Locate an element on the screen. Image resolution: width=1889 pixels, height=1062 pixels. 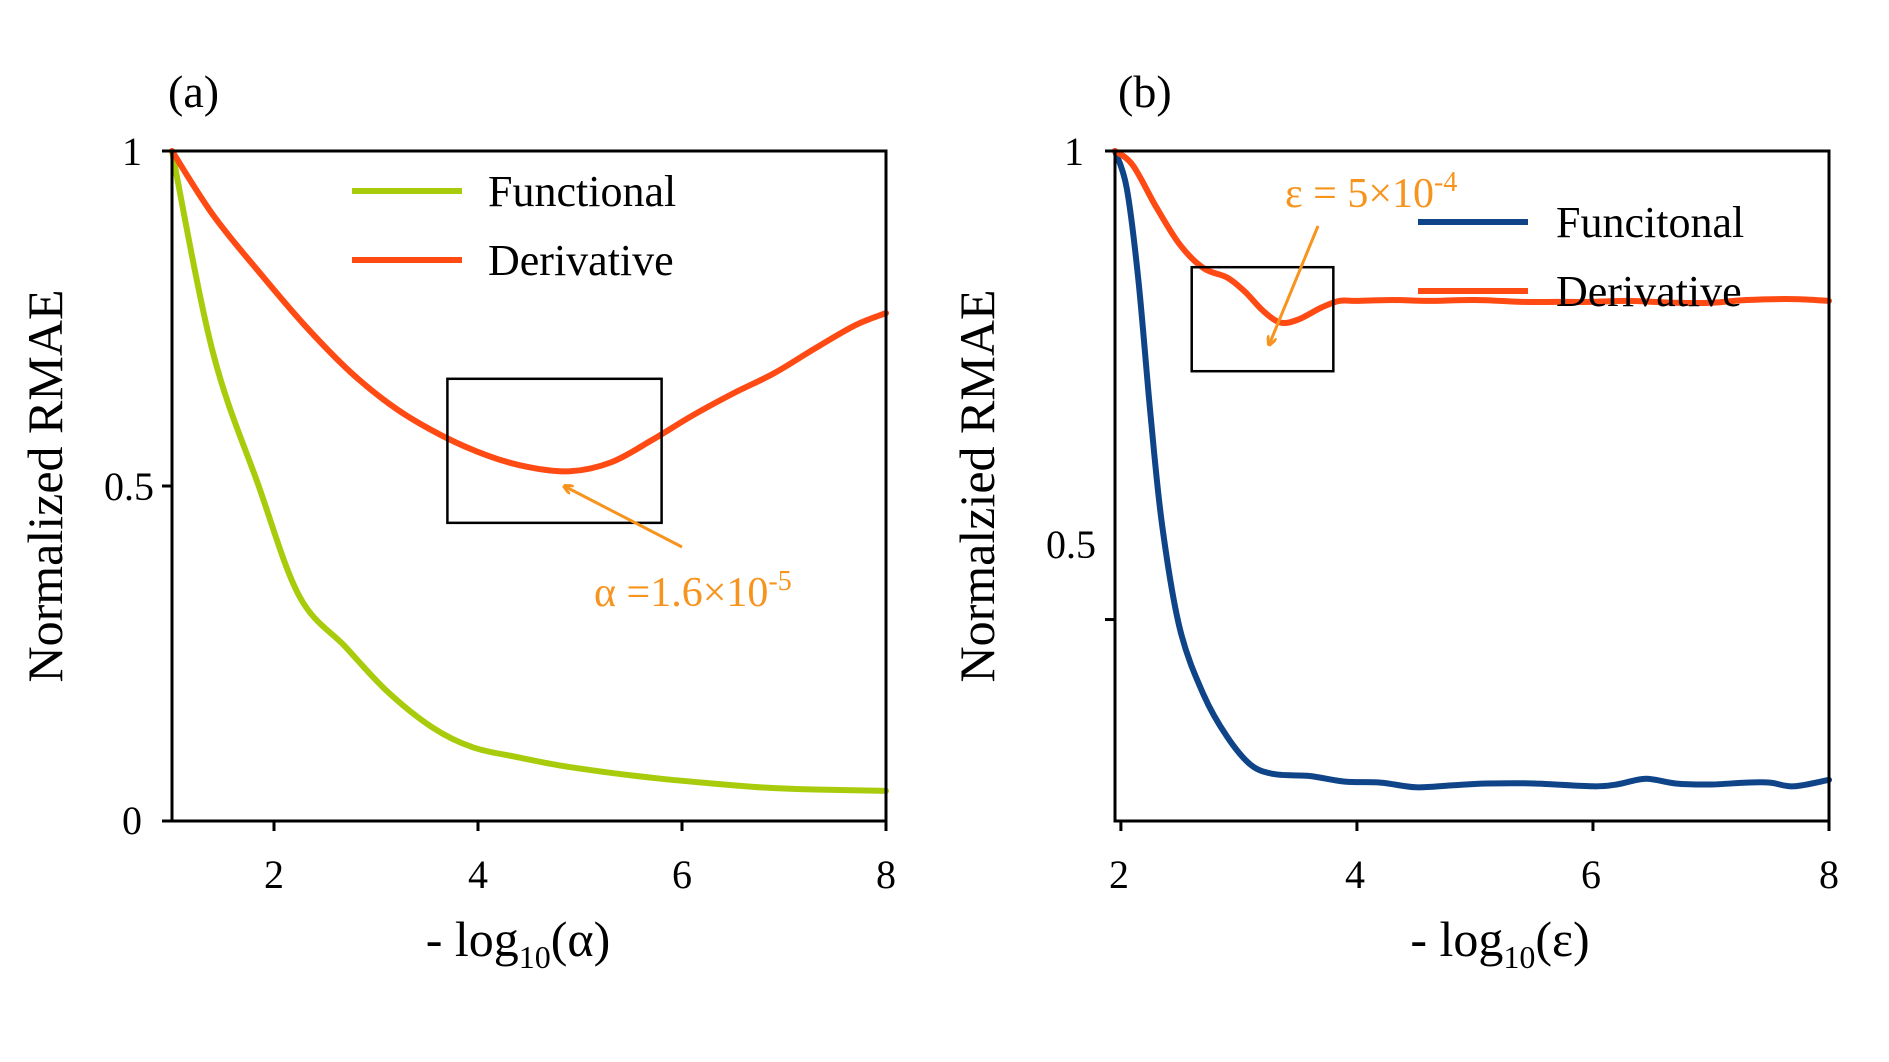
legend-b-derivative-label: Derivative is located at coordinates (1649, 291).